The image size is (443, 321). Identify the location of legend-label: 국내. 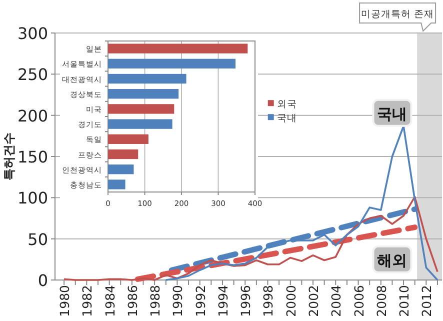
(286, 118).